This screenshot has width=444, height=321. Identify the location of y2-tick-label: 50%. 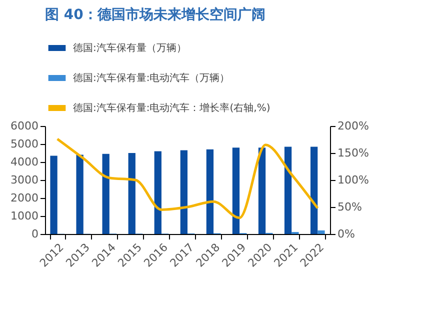
(350, 207).